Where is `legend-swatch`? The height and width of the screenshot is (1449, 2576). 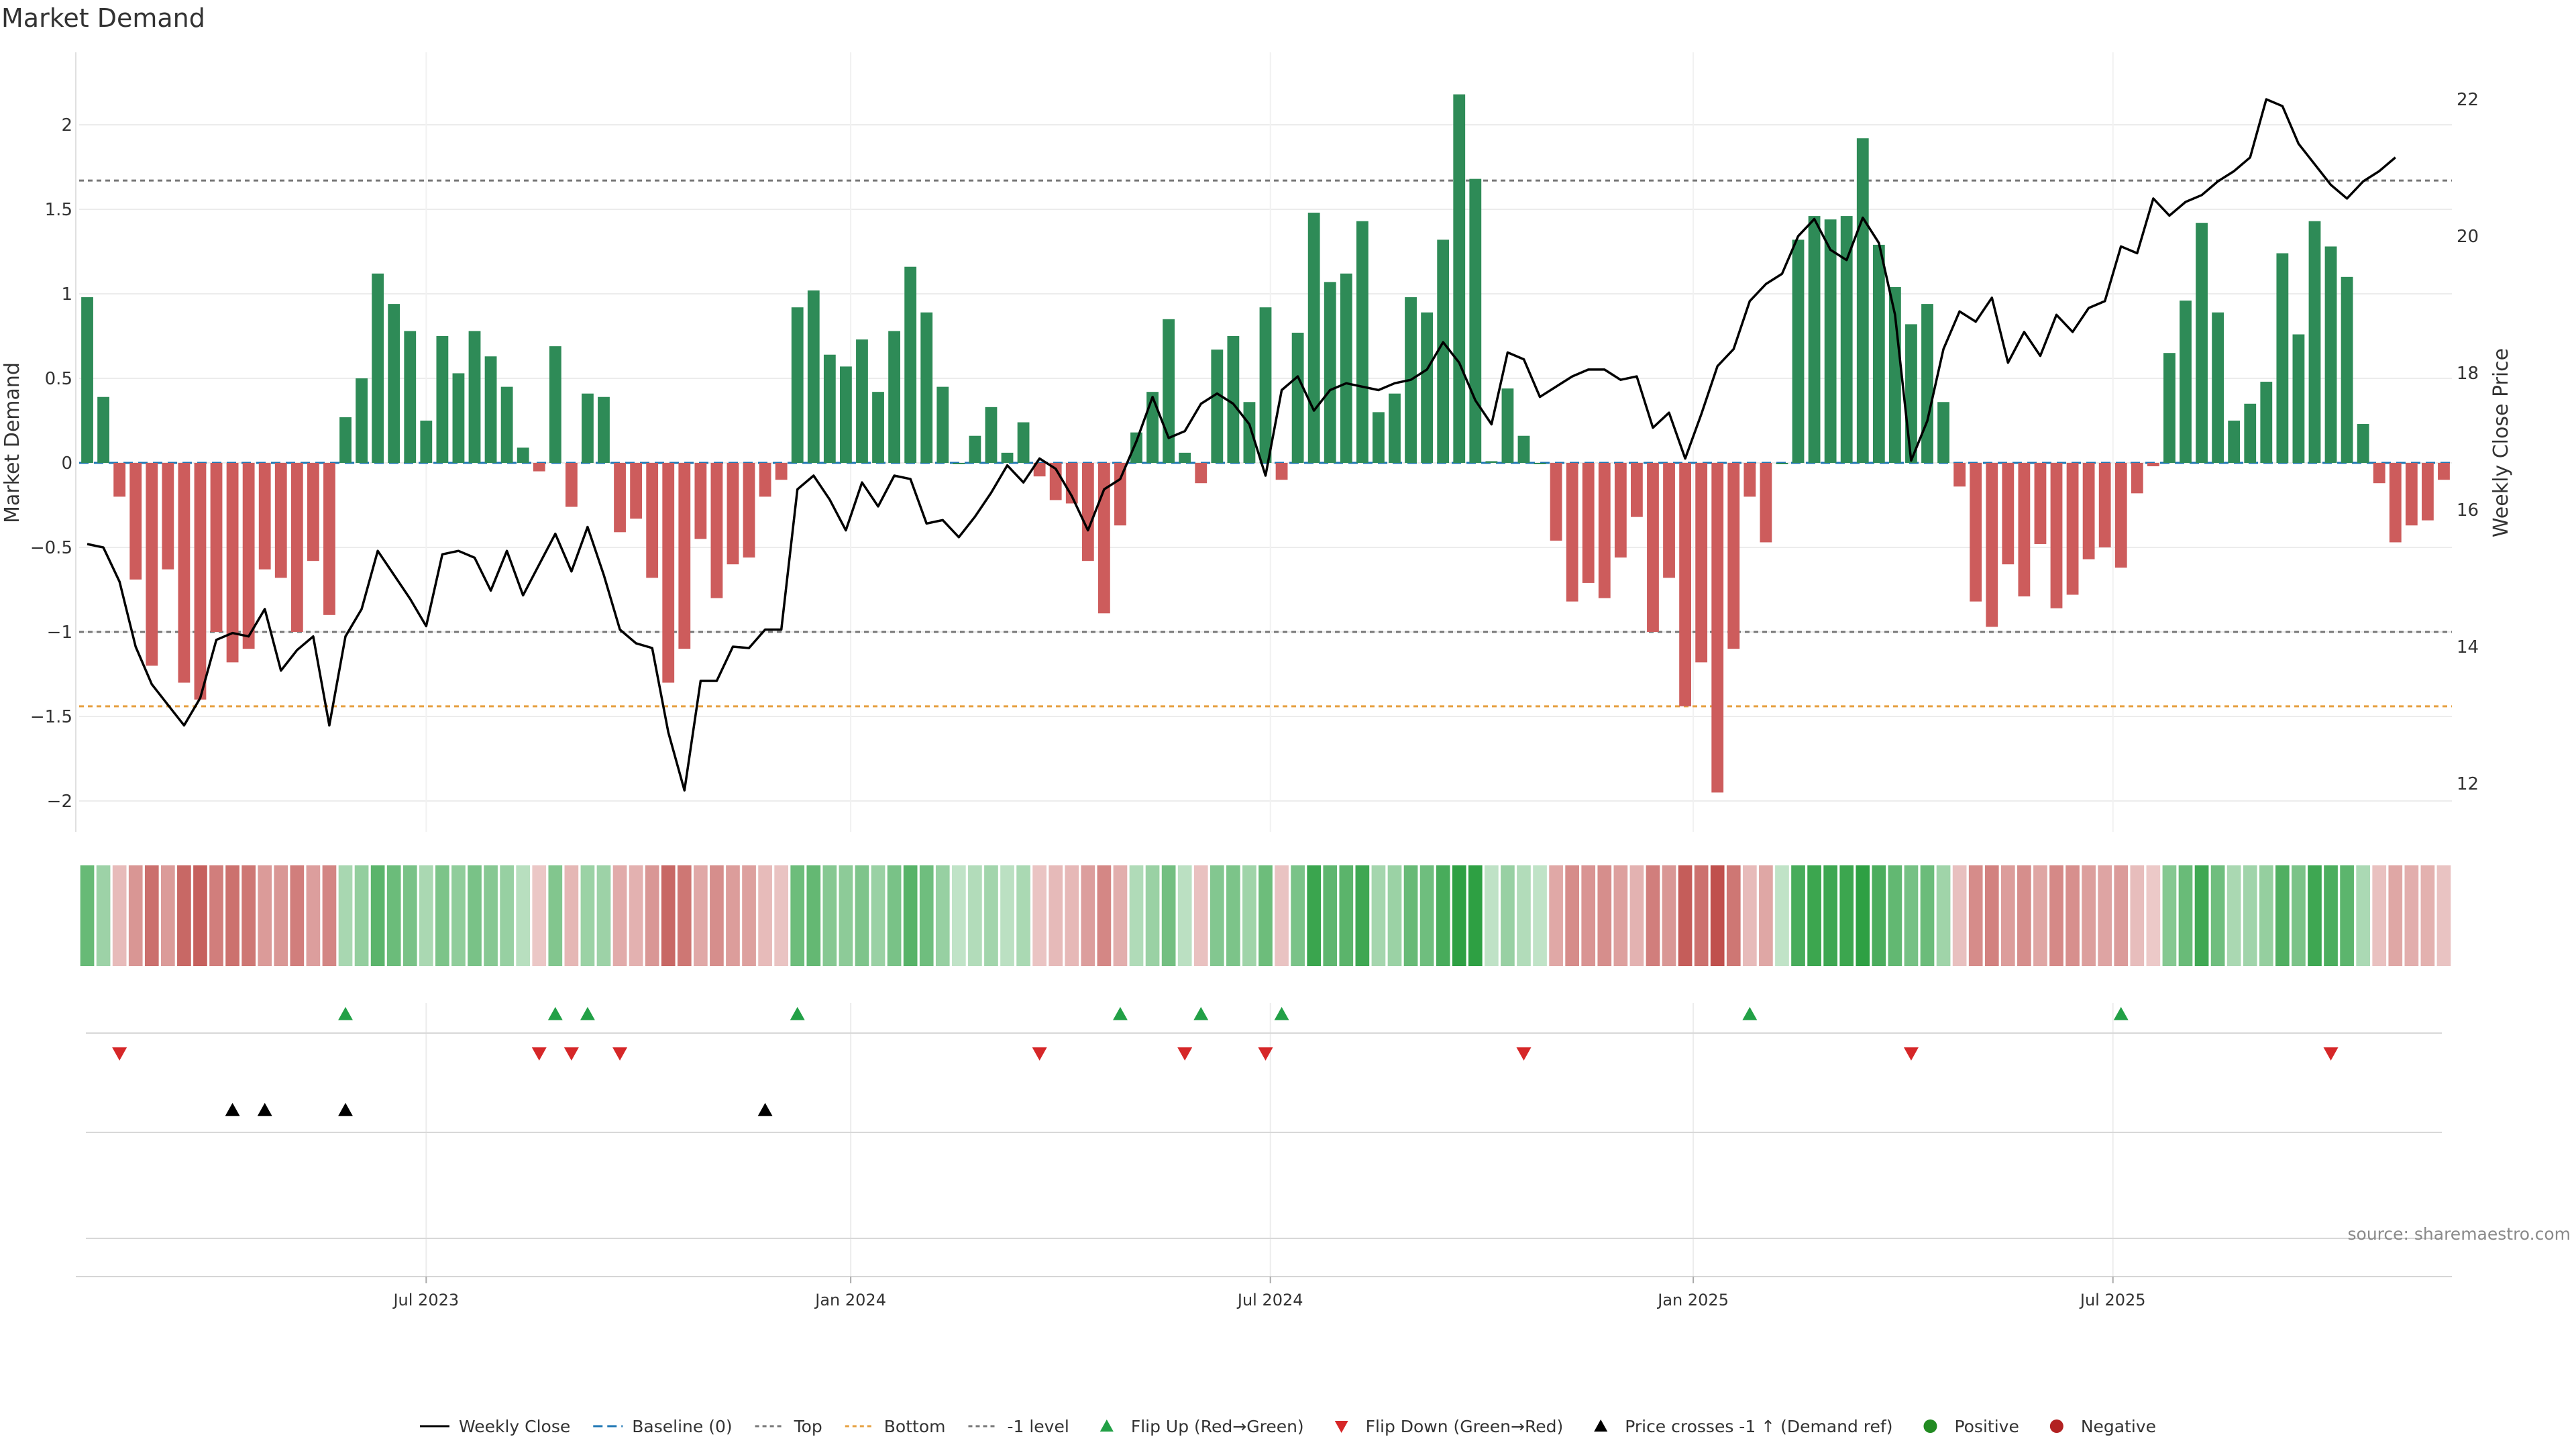
legend-swatch is located at coordinates (2056, 1426).